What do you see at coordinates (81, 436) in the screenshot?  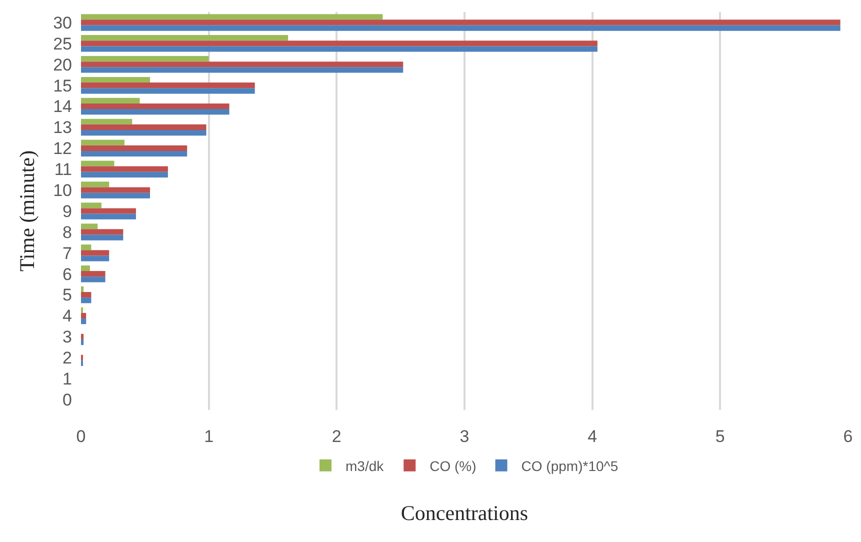 I see `x-tick-label: 0` at bounding box center [81, 436].